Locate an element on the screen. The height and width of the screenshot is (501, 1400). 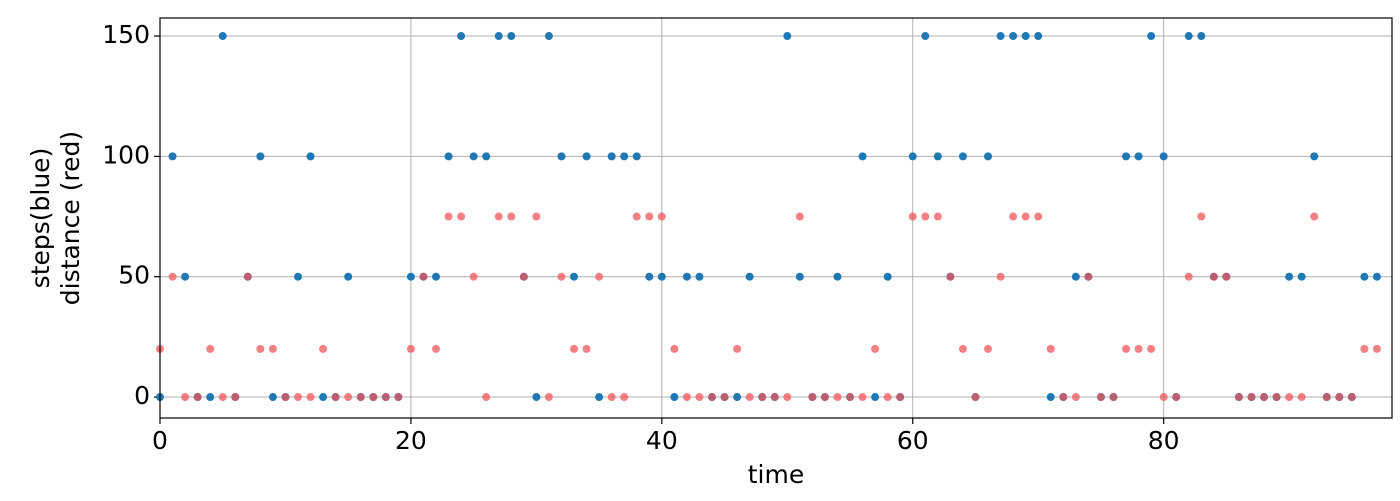
x-tick-label: 20 is located at coordinates (411, 440).